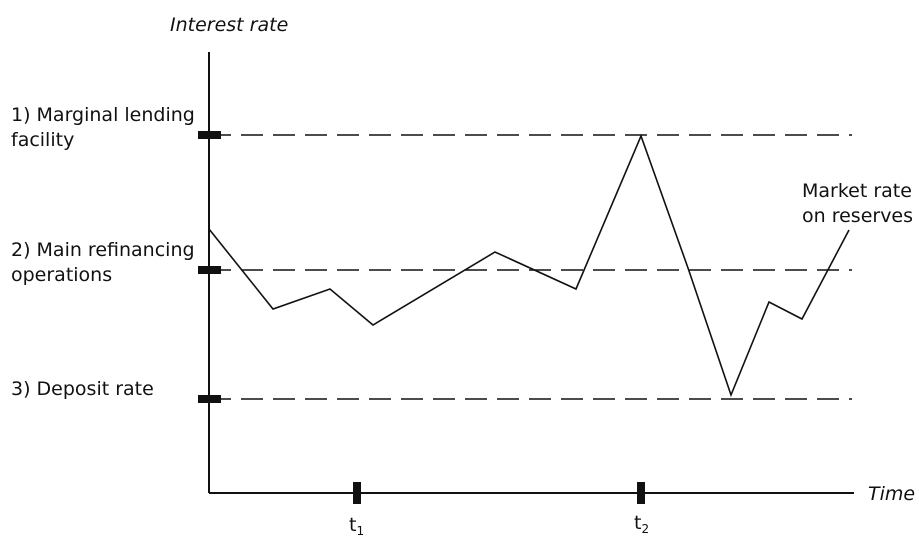  What do you see at coordinates (229, 25) in the screenshot?
I see `y-axis-label: Interest rate` at bounding box center [229, 25].